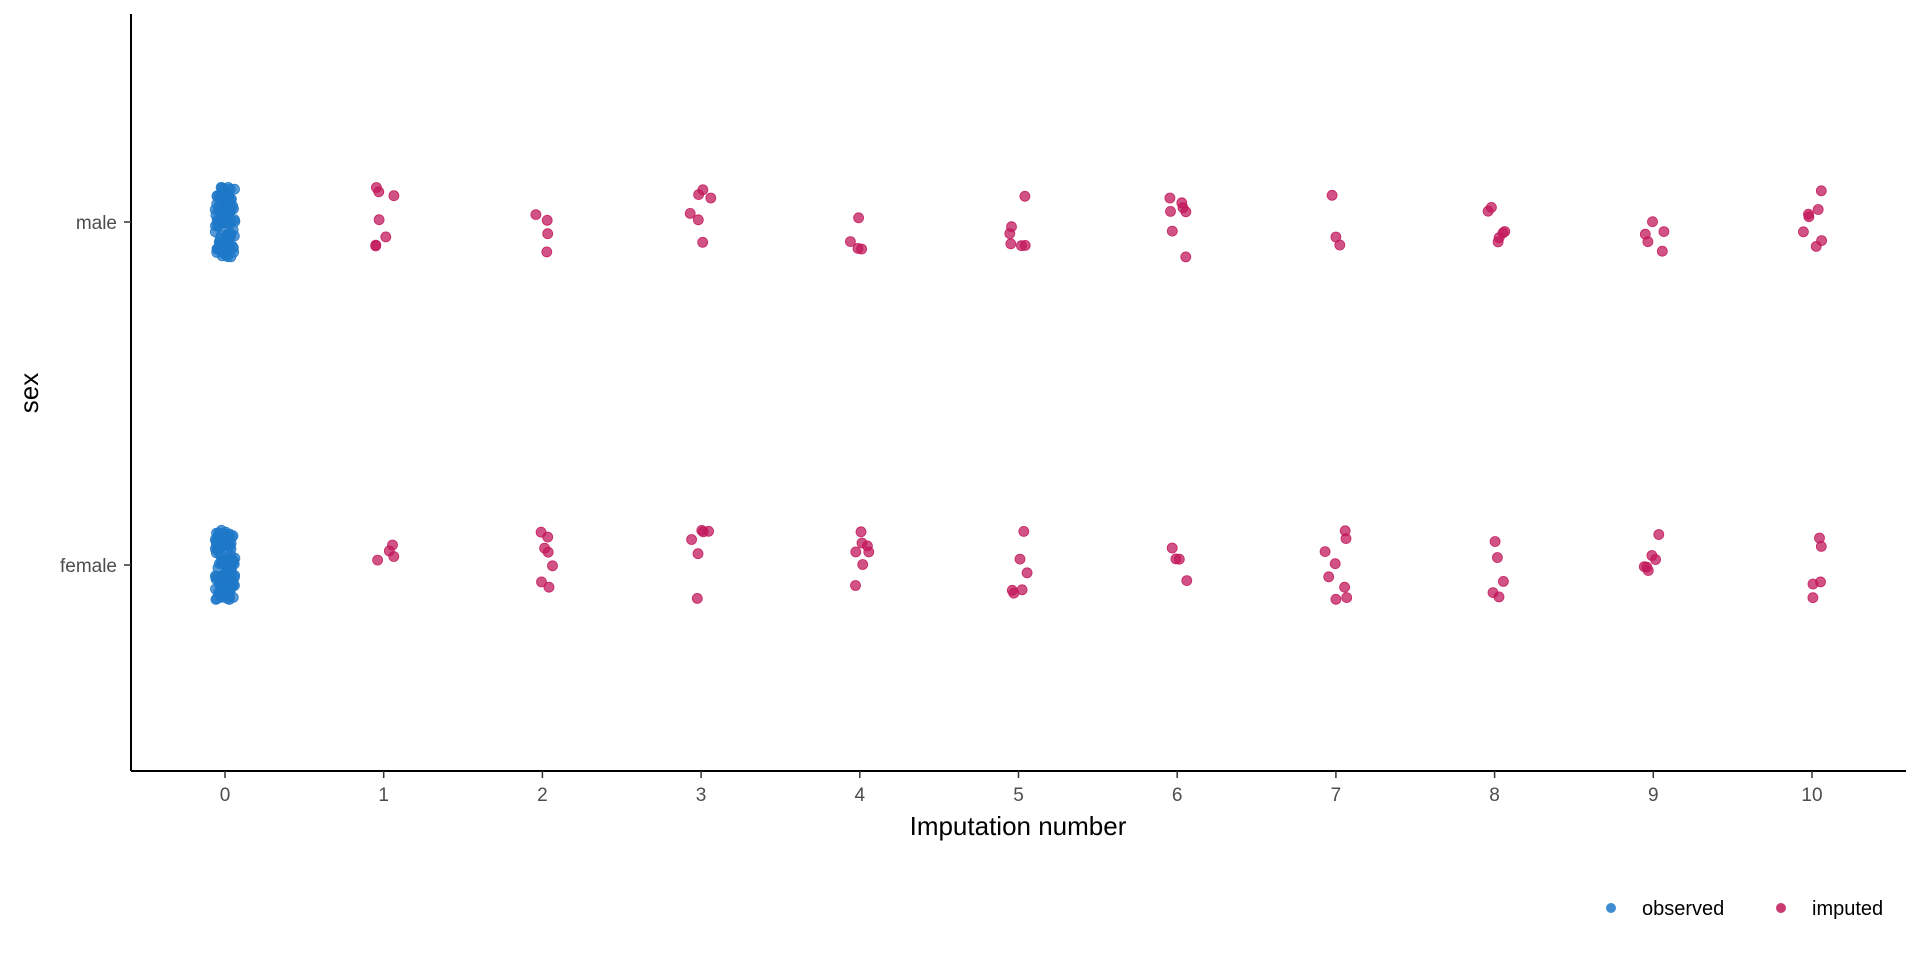 The height and width of the screenshot is (960, 1920). Describe the element at coordinates (1744, 909) in the screenshot. I see `legend: observed imputed` at that location.